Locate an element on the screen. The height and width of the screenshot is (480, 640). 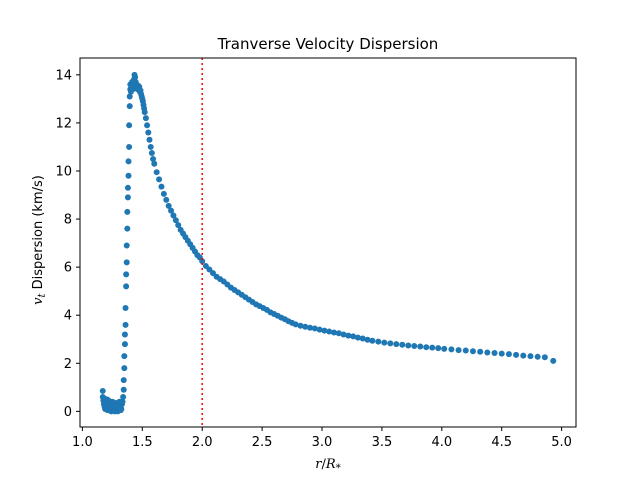
y-tick-label: 4 is located at coordinates (68, 316).